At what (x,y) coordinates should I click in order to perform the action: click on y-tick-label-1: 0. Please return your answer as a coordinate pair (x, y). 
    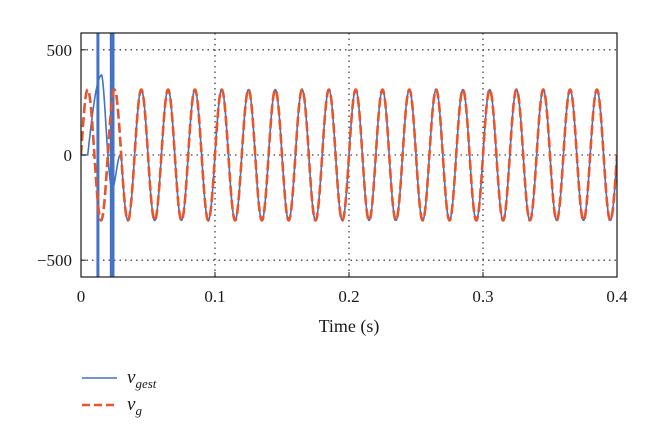
    Looking at the image, I should click on (68, 155).